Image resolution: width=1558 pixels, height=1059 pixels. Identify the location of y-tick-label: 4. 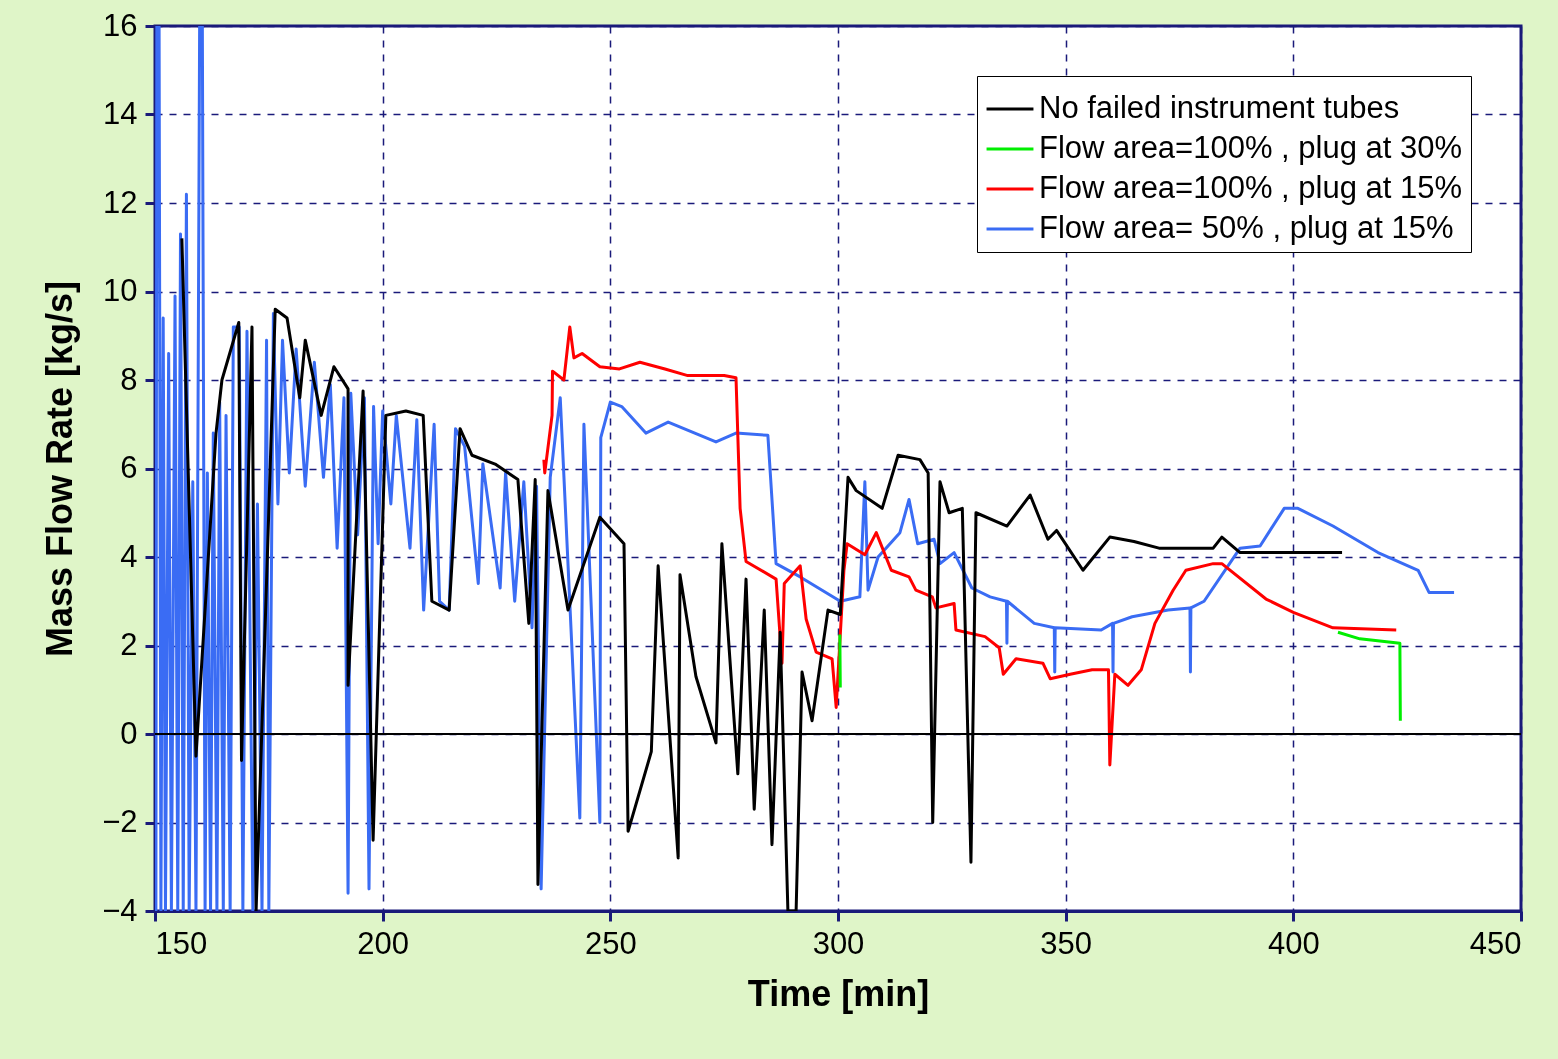
(129, 556).